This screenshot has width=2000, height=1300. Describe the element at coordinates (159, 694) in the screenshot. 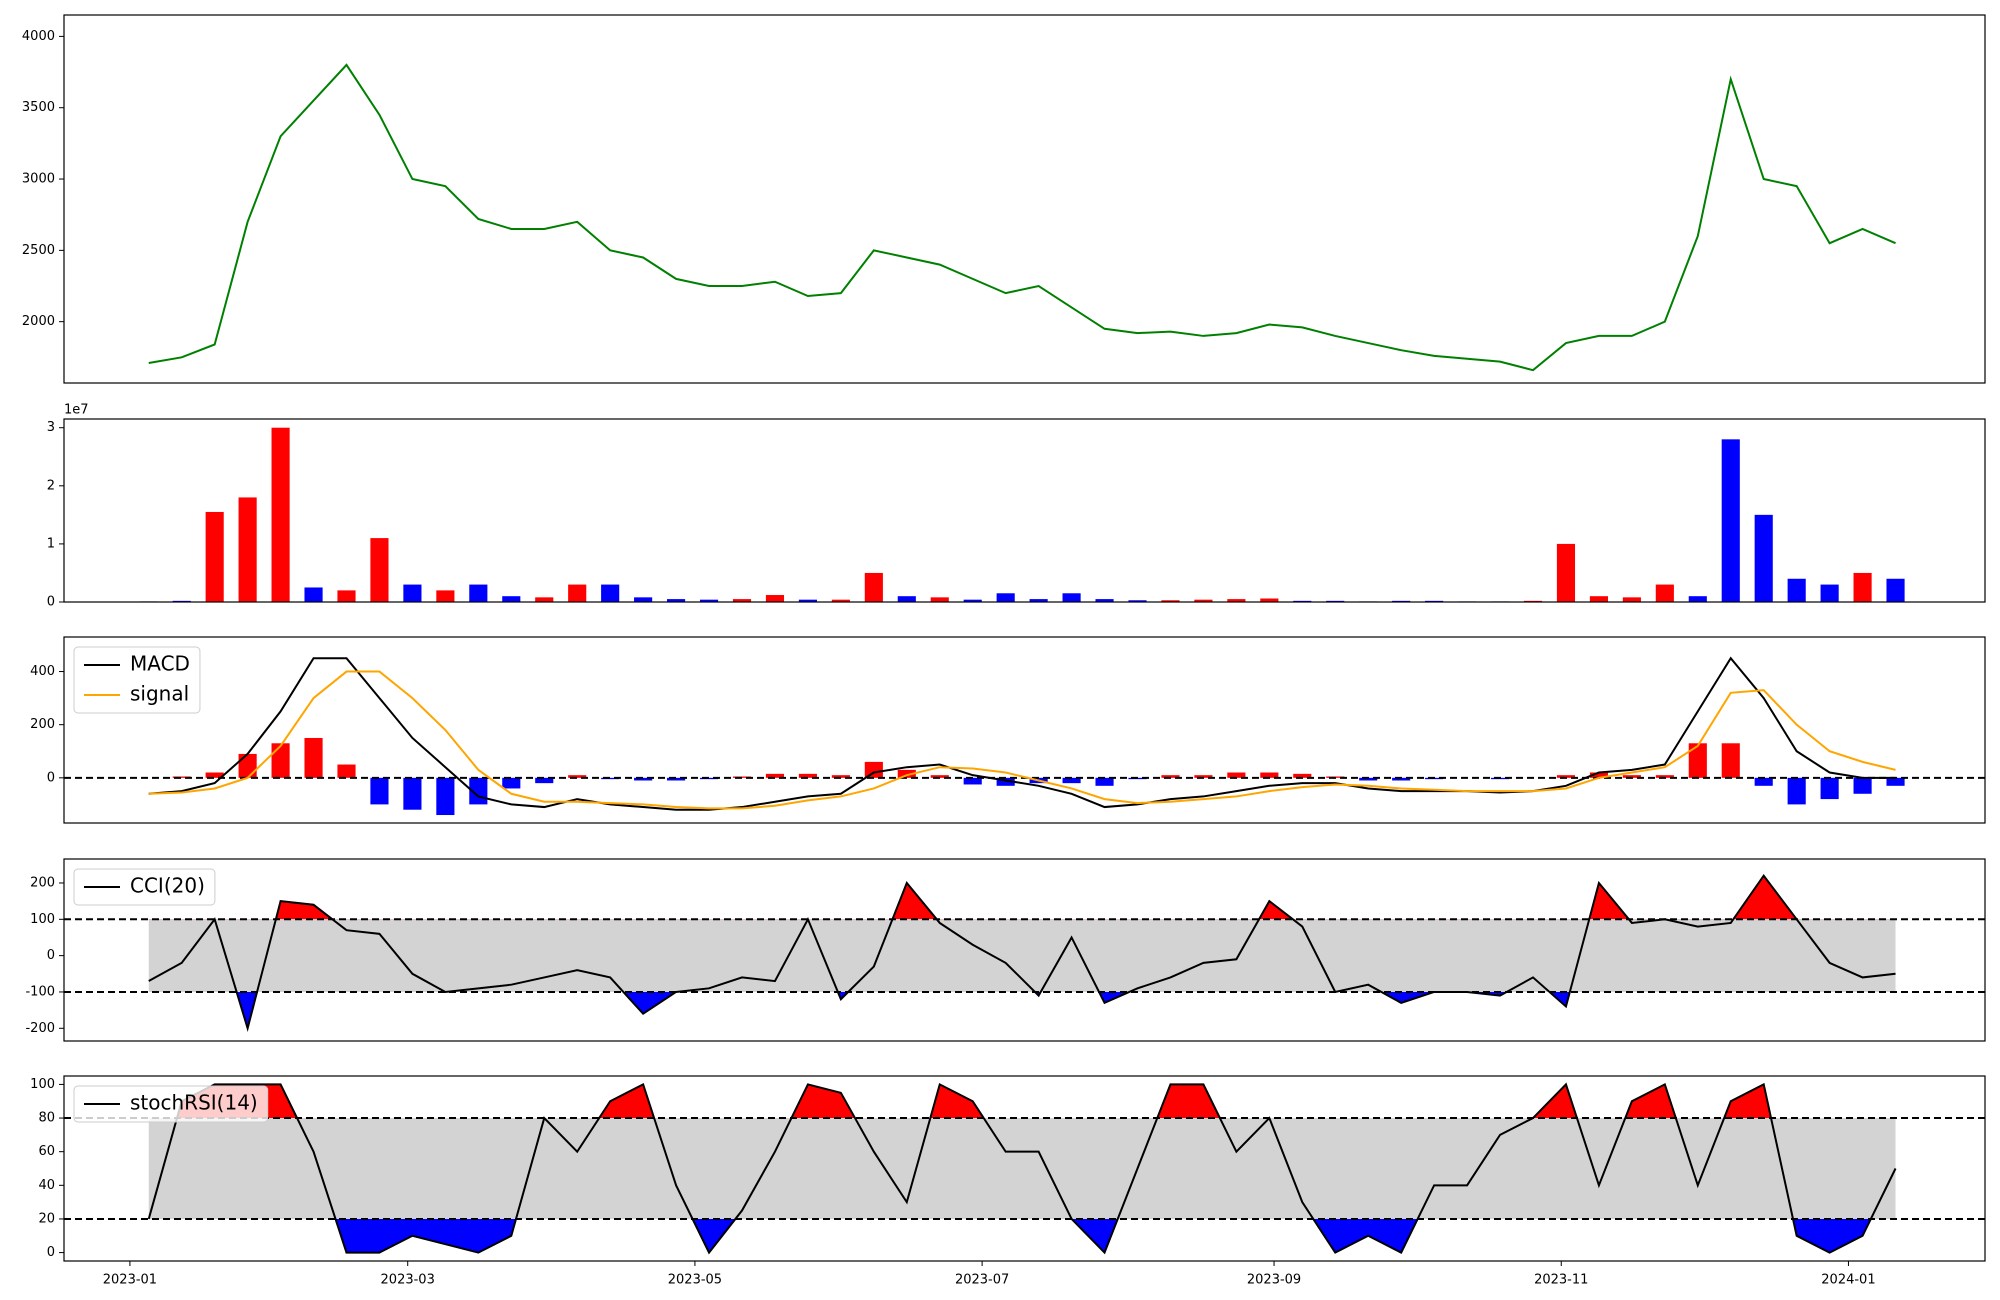

I see `legend-label: signal` at that location.